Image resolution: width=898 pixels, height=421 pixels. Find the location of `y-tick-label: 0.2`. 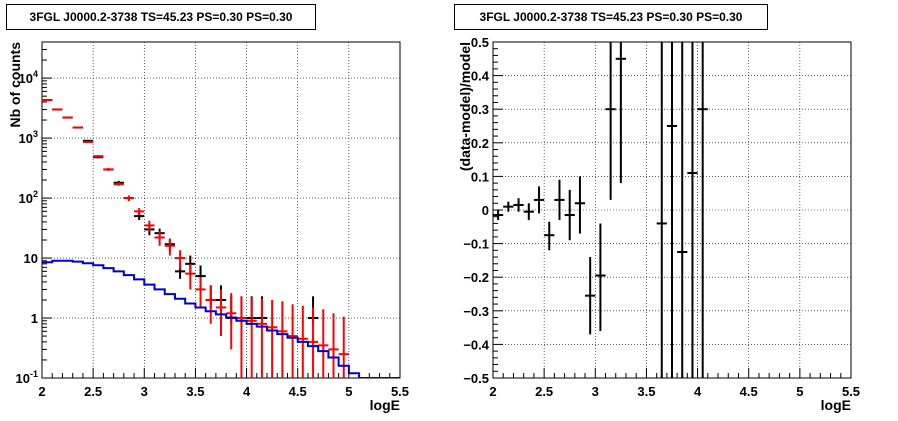

y-tick-label: 0.2 is located at coordinates (480, 143).